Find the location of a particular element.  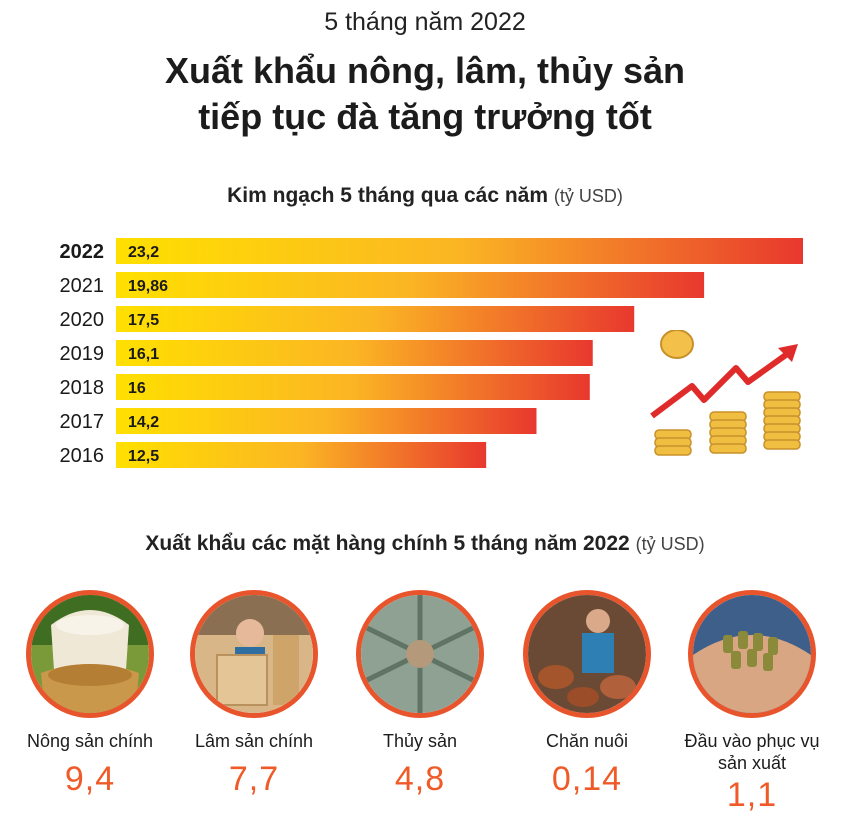

product-fishery: Thủy sản 4,8 is located at coordinates (420, 694).